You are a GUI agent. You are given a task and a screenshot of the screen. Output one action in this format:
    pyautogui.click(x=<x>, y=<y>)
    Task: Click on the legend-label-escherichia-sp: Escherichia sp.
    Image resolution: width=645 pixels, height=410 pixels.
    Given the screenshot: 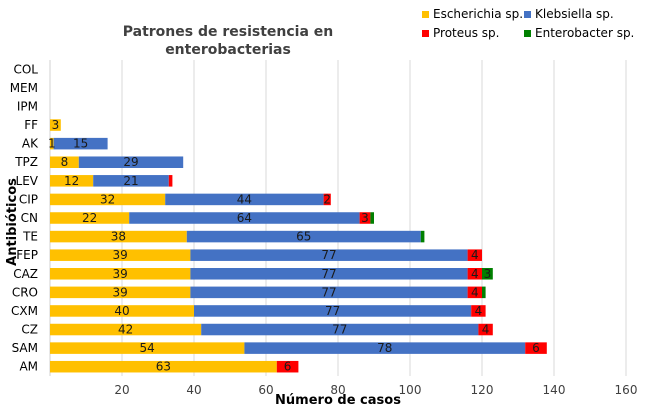 What is the action you would take?
    pyautogui.click(x=478, y=14)
    